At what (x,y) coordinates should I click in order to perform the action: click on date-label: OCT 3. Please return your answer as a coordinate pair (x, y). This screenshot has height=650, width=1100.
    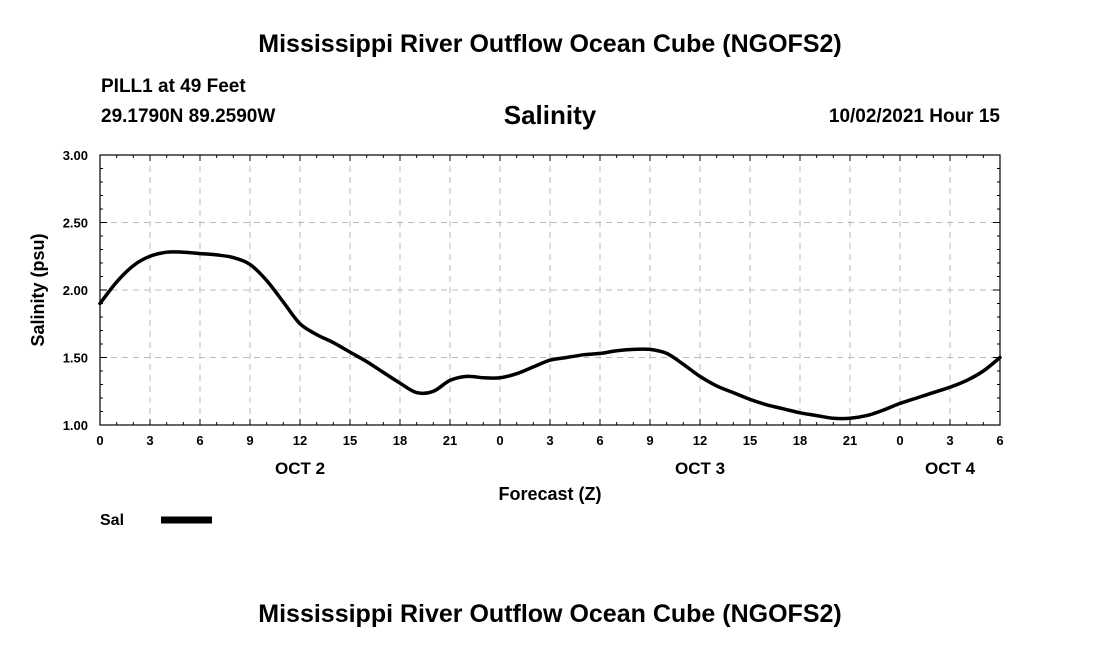
    Looking at the image, I should click on (700, 468).